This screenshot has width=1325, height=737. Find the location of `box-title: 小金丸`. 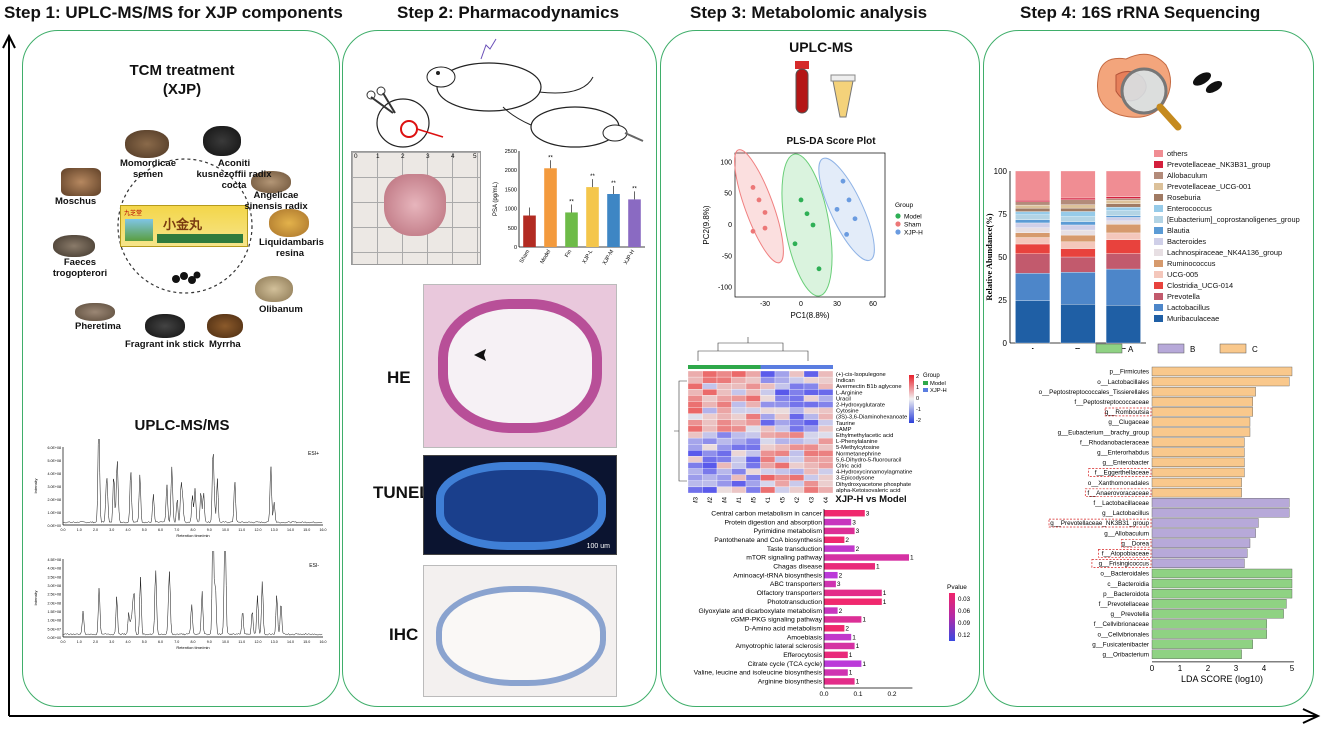

box-title: 小金丸 is located at coordinates (183, 224).